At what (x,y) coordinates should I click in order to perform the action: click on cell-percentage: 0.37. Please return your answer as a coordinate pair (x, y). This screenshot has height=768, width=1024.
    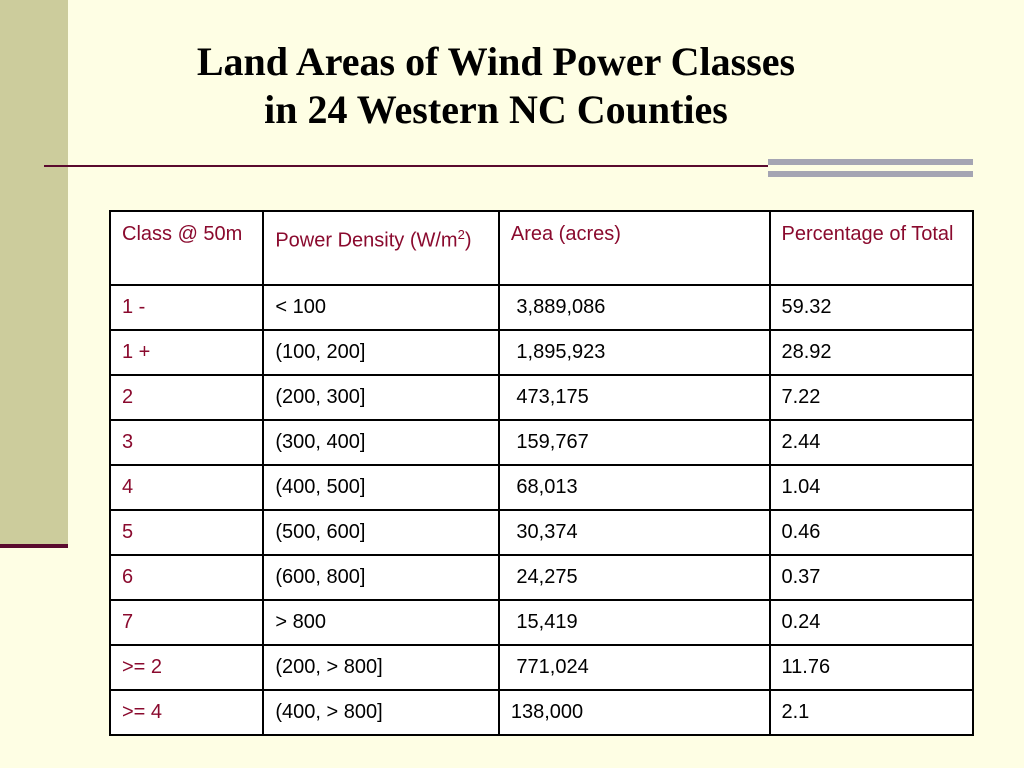
    Looking at the image, I should click on (871, 577).